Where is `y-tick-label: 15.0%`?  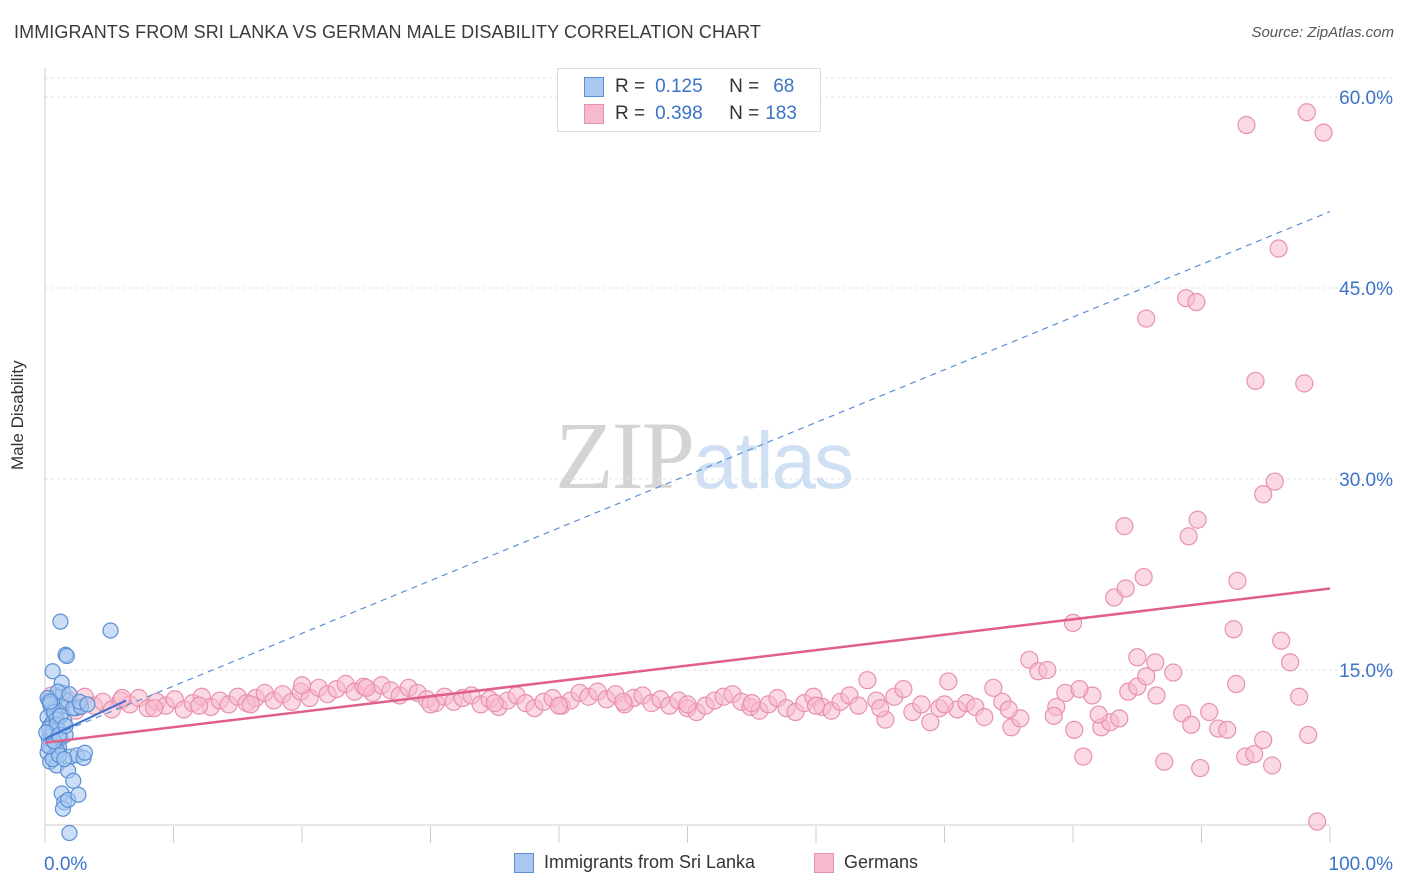
y-tick-label: 15.0% is located at coordinates (1366, 671).